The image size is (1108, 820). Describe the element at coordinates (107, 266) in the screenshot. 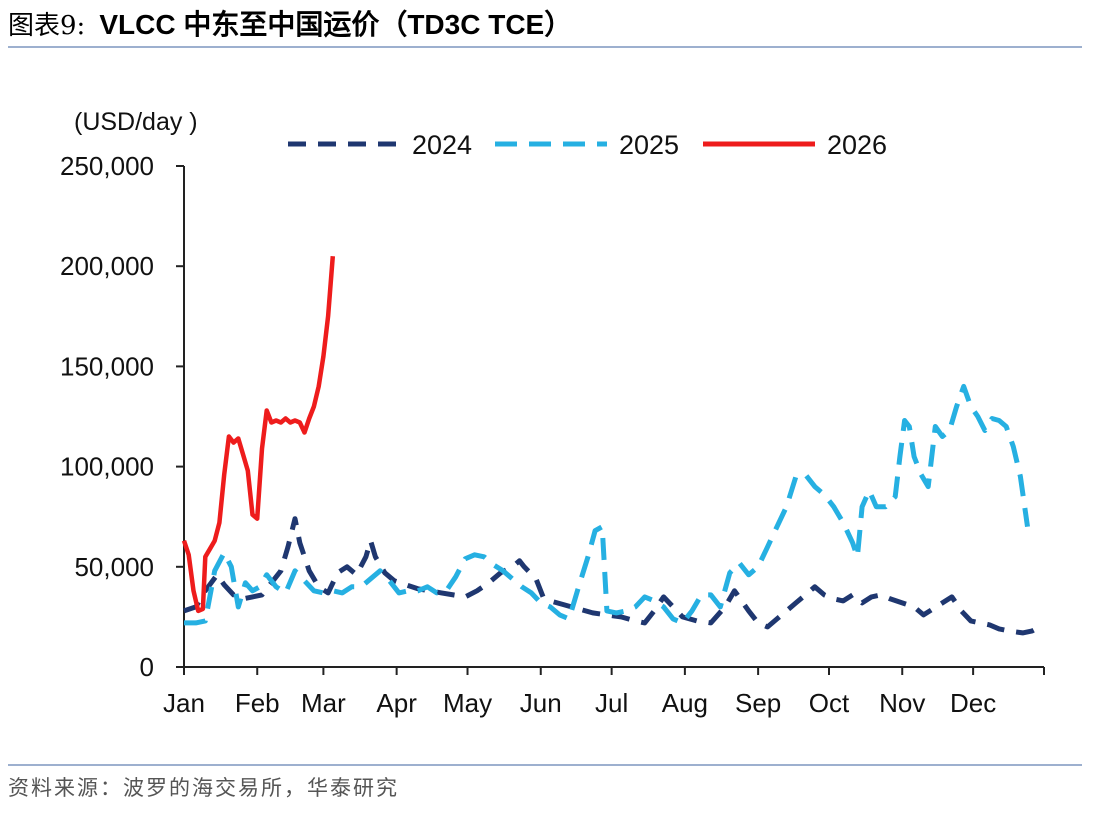

I see `y-tick-label: 200,000` at that location.